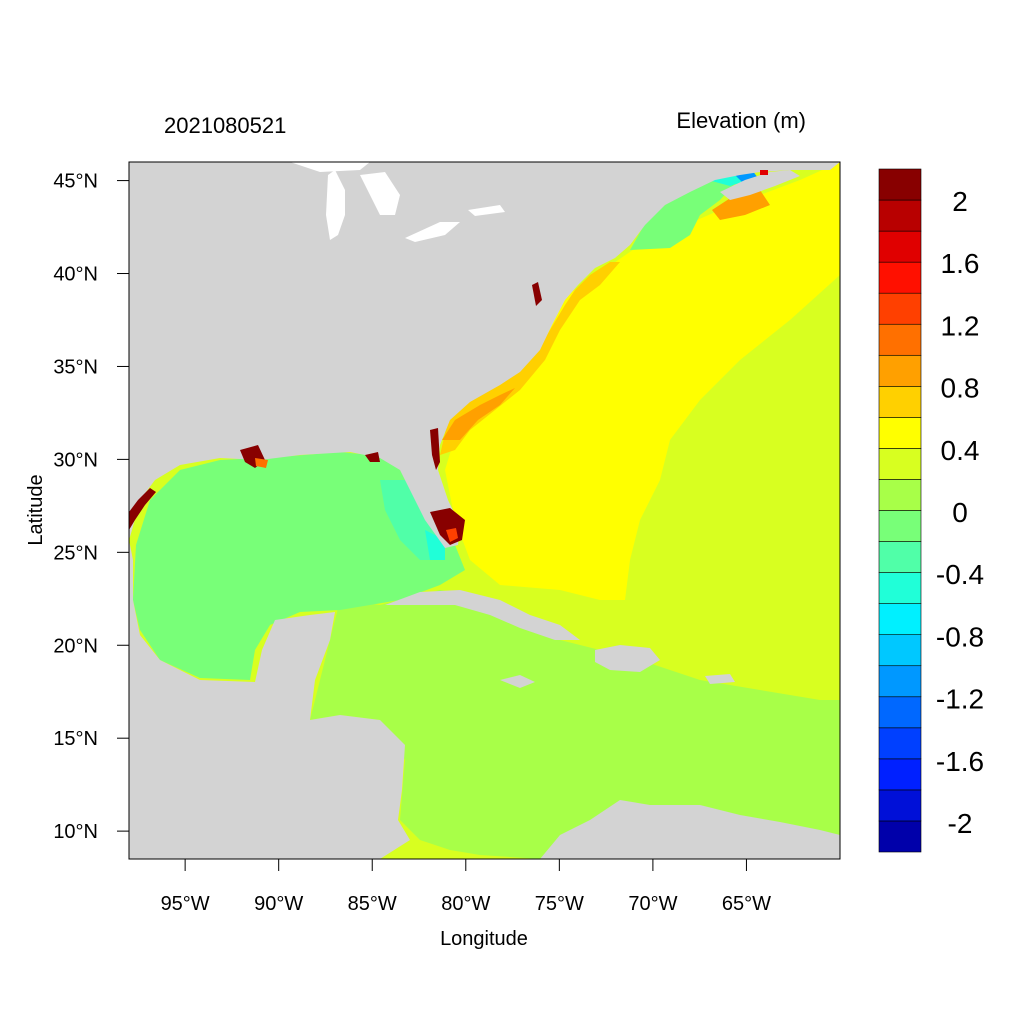  Describe the element at coordinates (575, 724) in the screenshot. I see `caribbean-sea` at that location.